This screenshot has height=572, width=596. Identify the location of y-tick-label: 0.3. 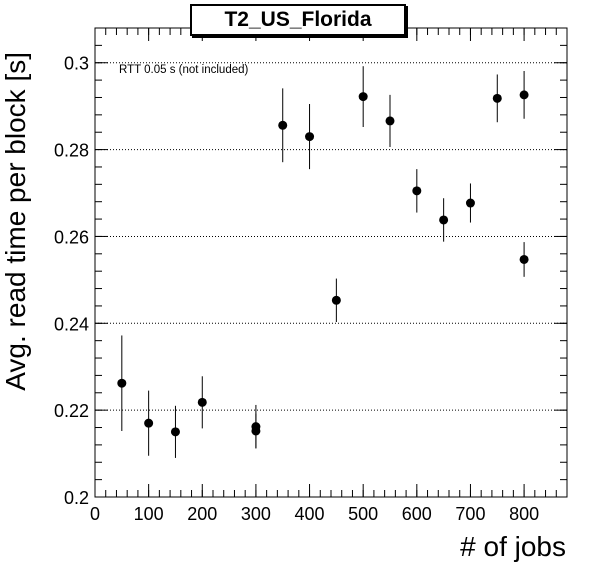
(76, 64).